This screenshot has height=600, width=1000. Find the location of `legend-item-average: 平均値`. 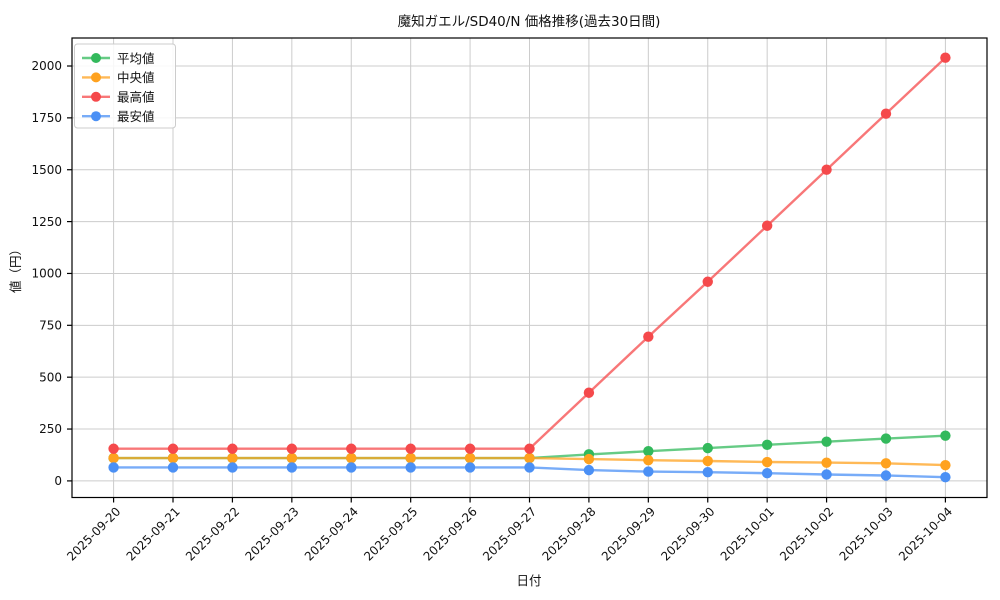

legend-item-average: 平均値 is located at coordinates (118, 58).